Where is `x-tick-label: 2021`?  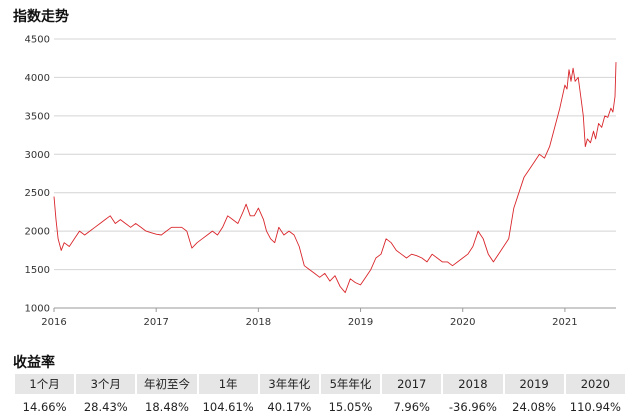
x-tick-label: 2021 is located at coordinates (564, 322).